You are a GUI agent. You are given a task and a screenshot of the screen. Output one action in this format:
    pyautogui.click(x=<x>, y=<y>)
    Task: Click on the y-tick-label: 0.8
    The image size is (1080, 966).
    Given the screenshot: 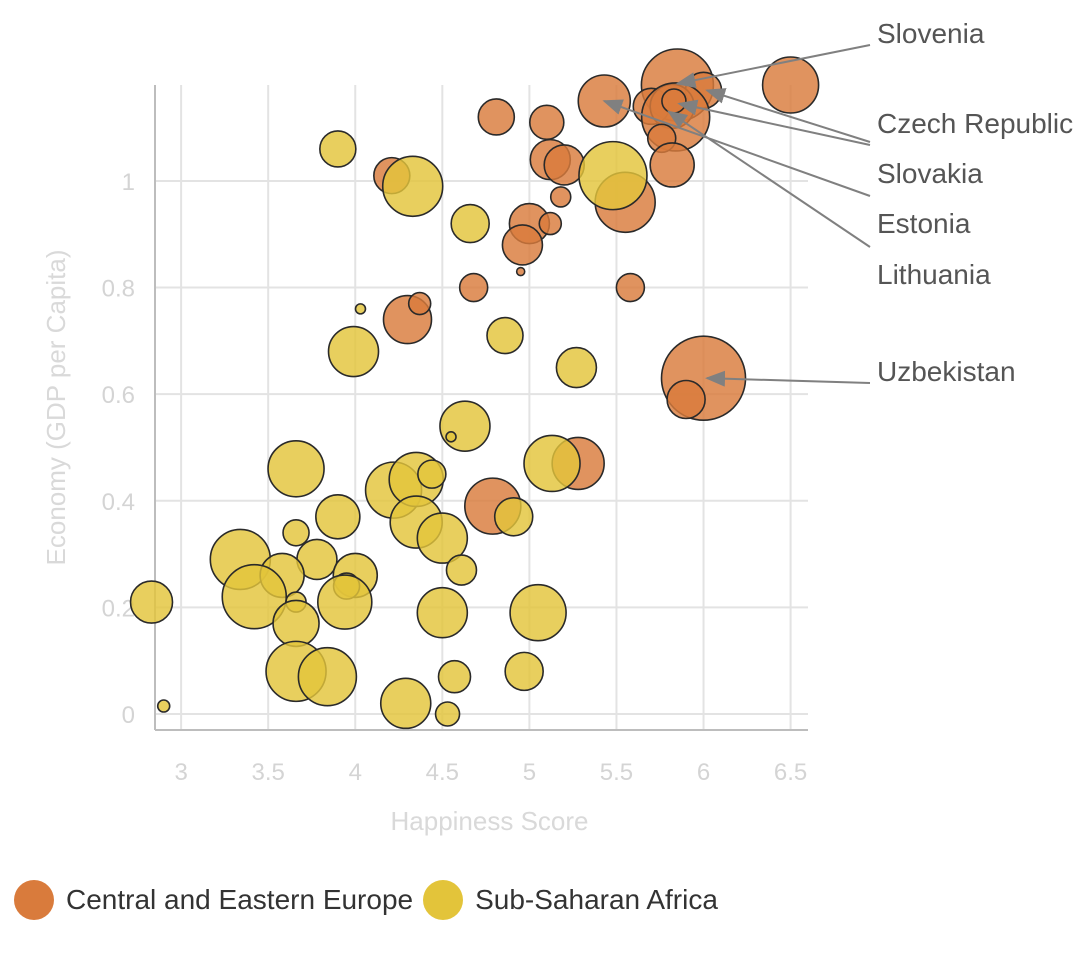 What is the action you would take?
    pyautogui.click(x=118, y=289)
    